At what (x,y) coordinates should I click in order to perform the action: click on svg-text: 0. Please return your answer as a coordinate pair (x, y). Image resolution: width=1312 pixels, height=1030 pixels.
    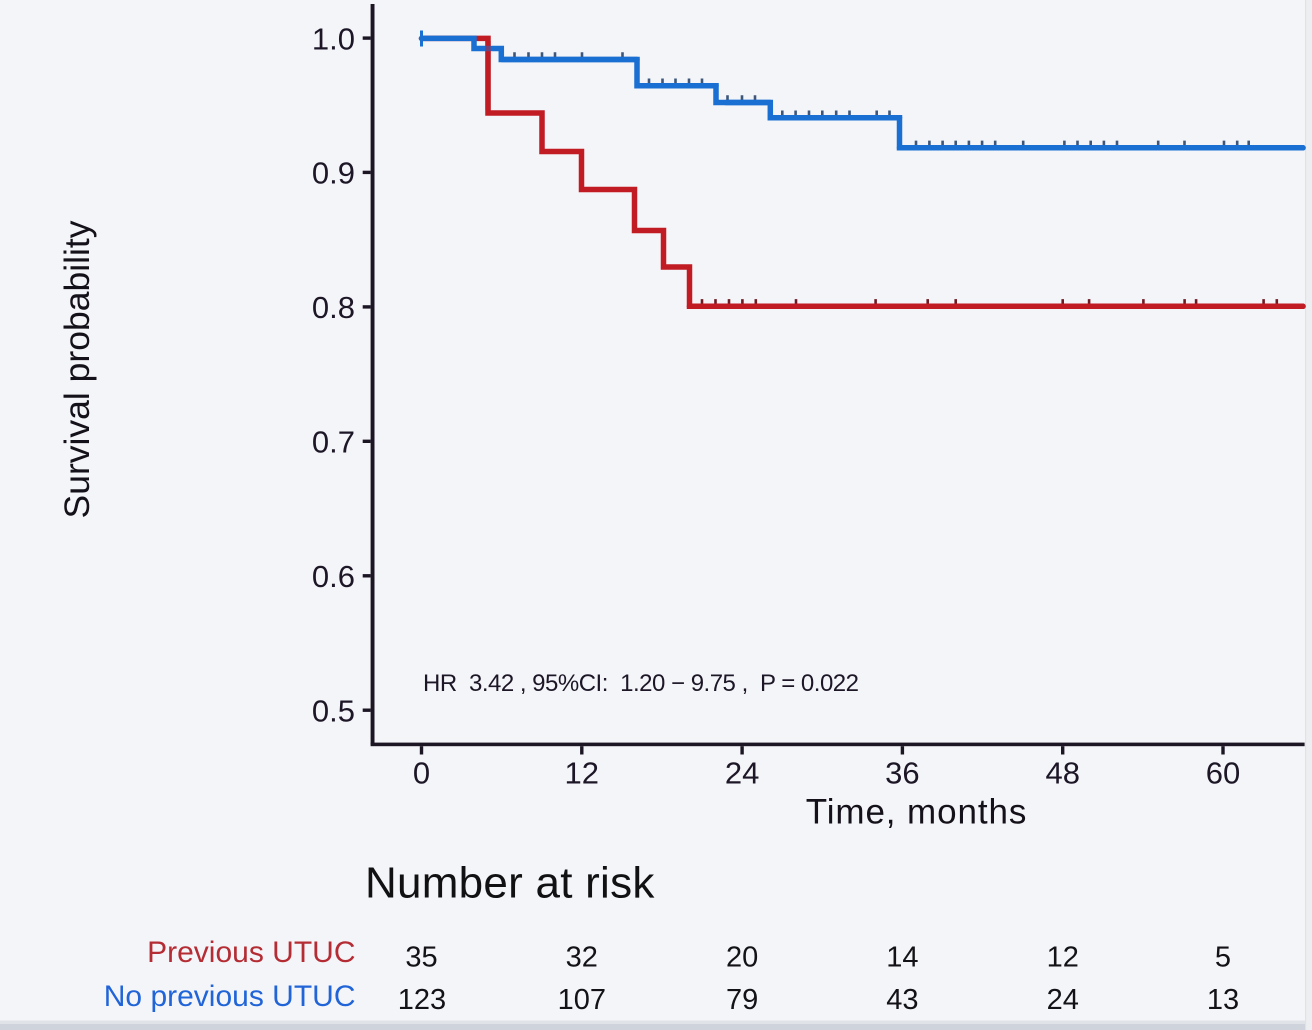
    Looking at the image, I should click on (421, 773).